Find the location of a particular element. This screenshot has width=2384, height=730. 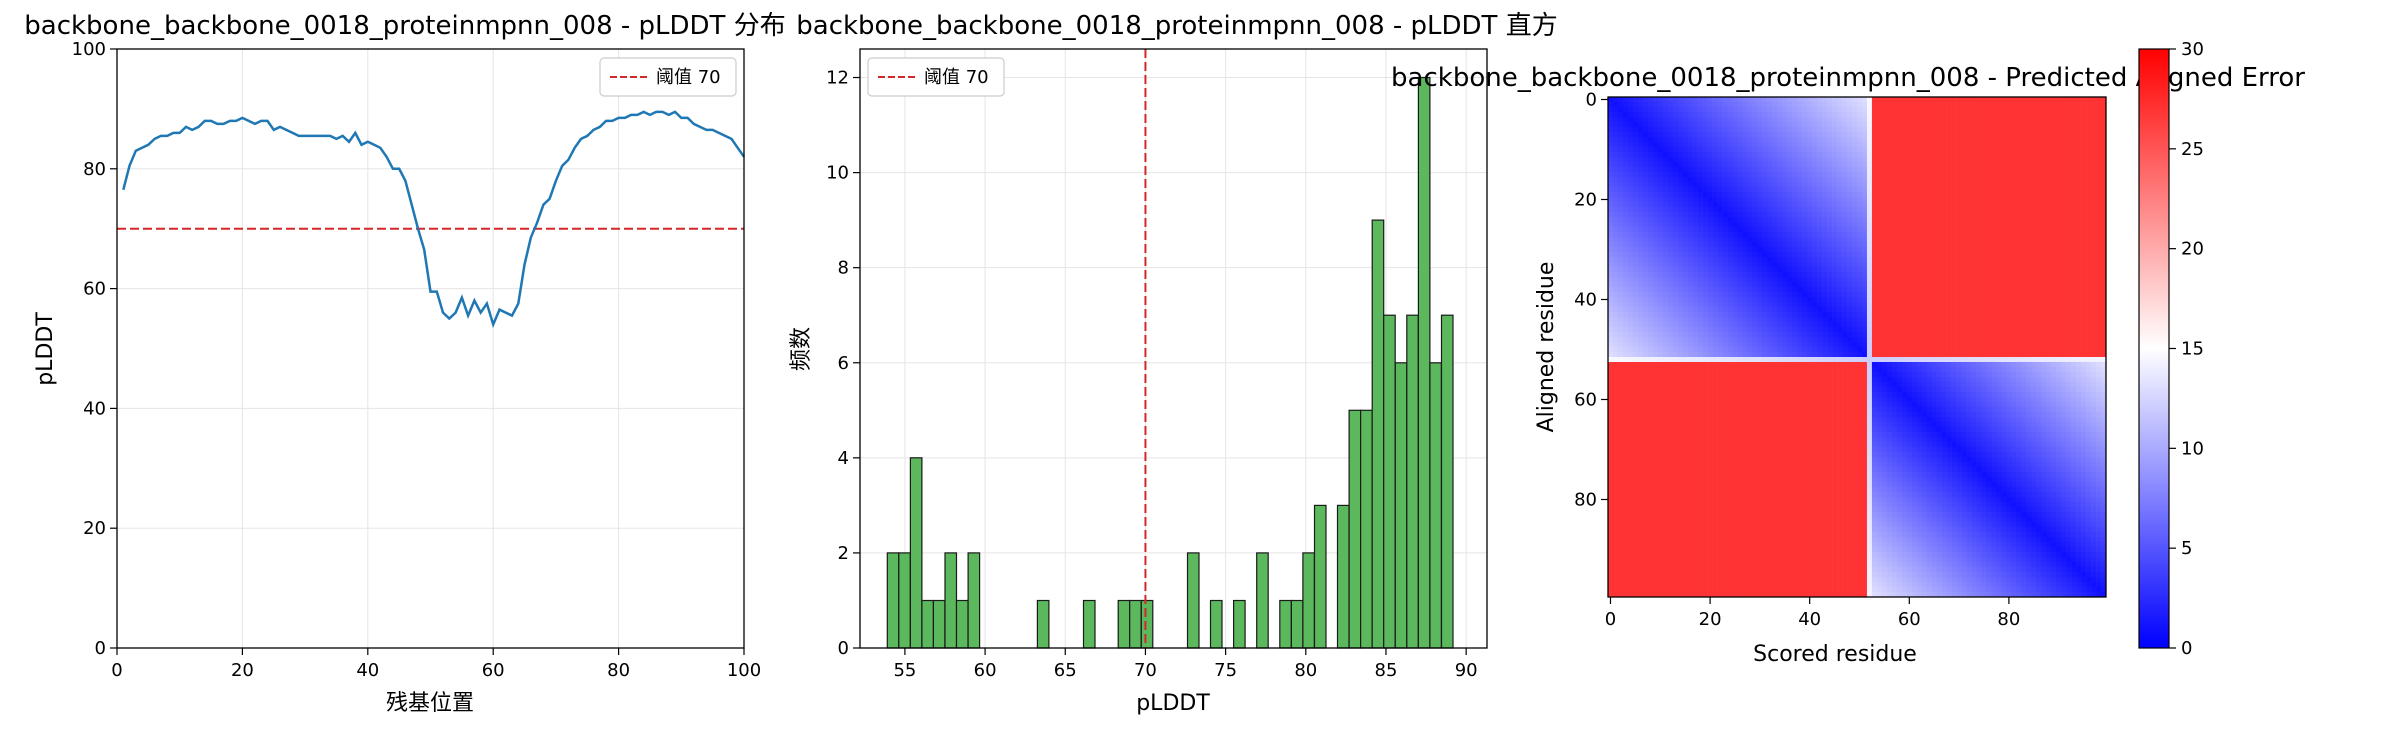

hist-y-tick-label: 6 is located at coordinates (843, 363).